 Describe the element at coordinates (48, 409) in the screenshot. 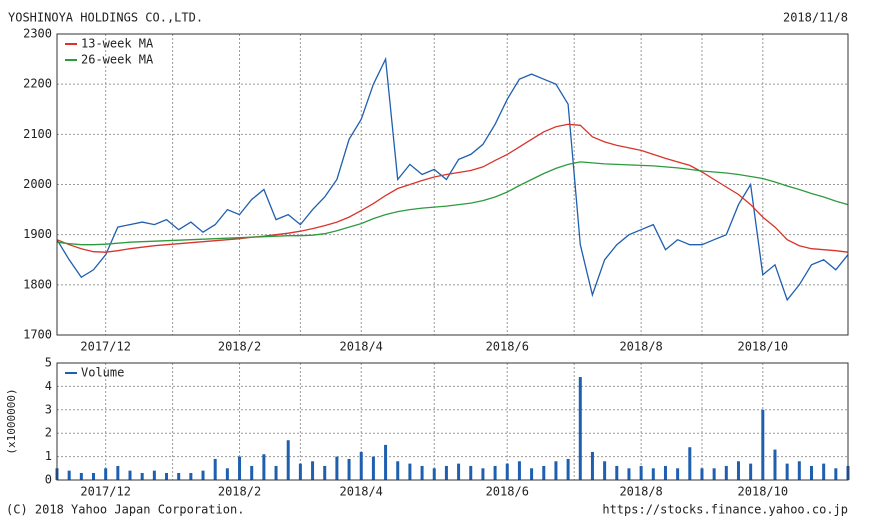

I see `y-tick-label: 3` at that location.